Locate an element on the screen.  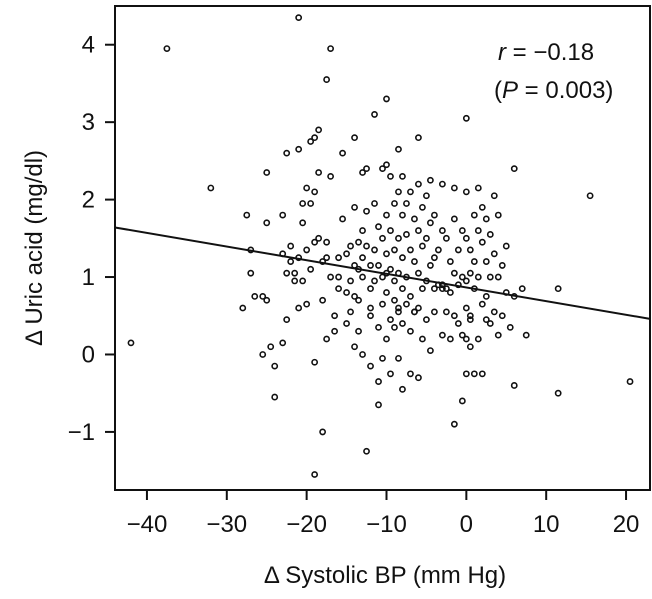
y-tick-label: −1 is located at coordinates (81, 432).